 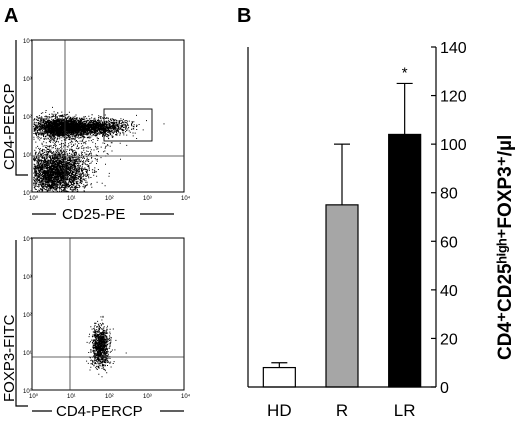 I want to click on flow-top-events, so click(x=99, y=149).